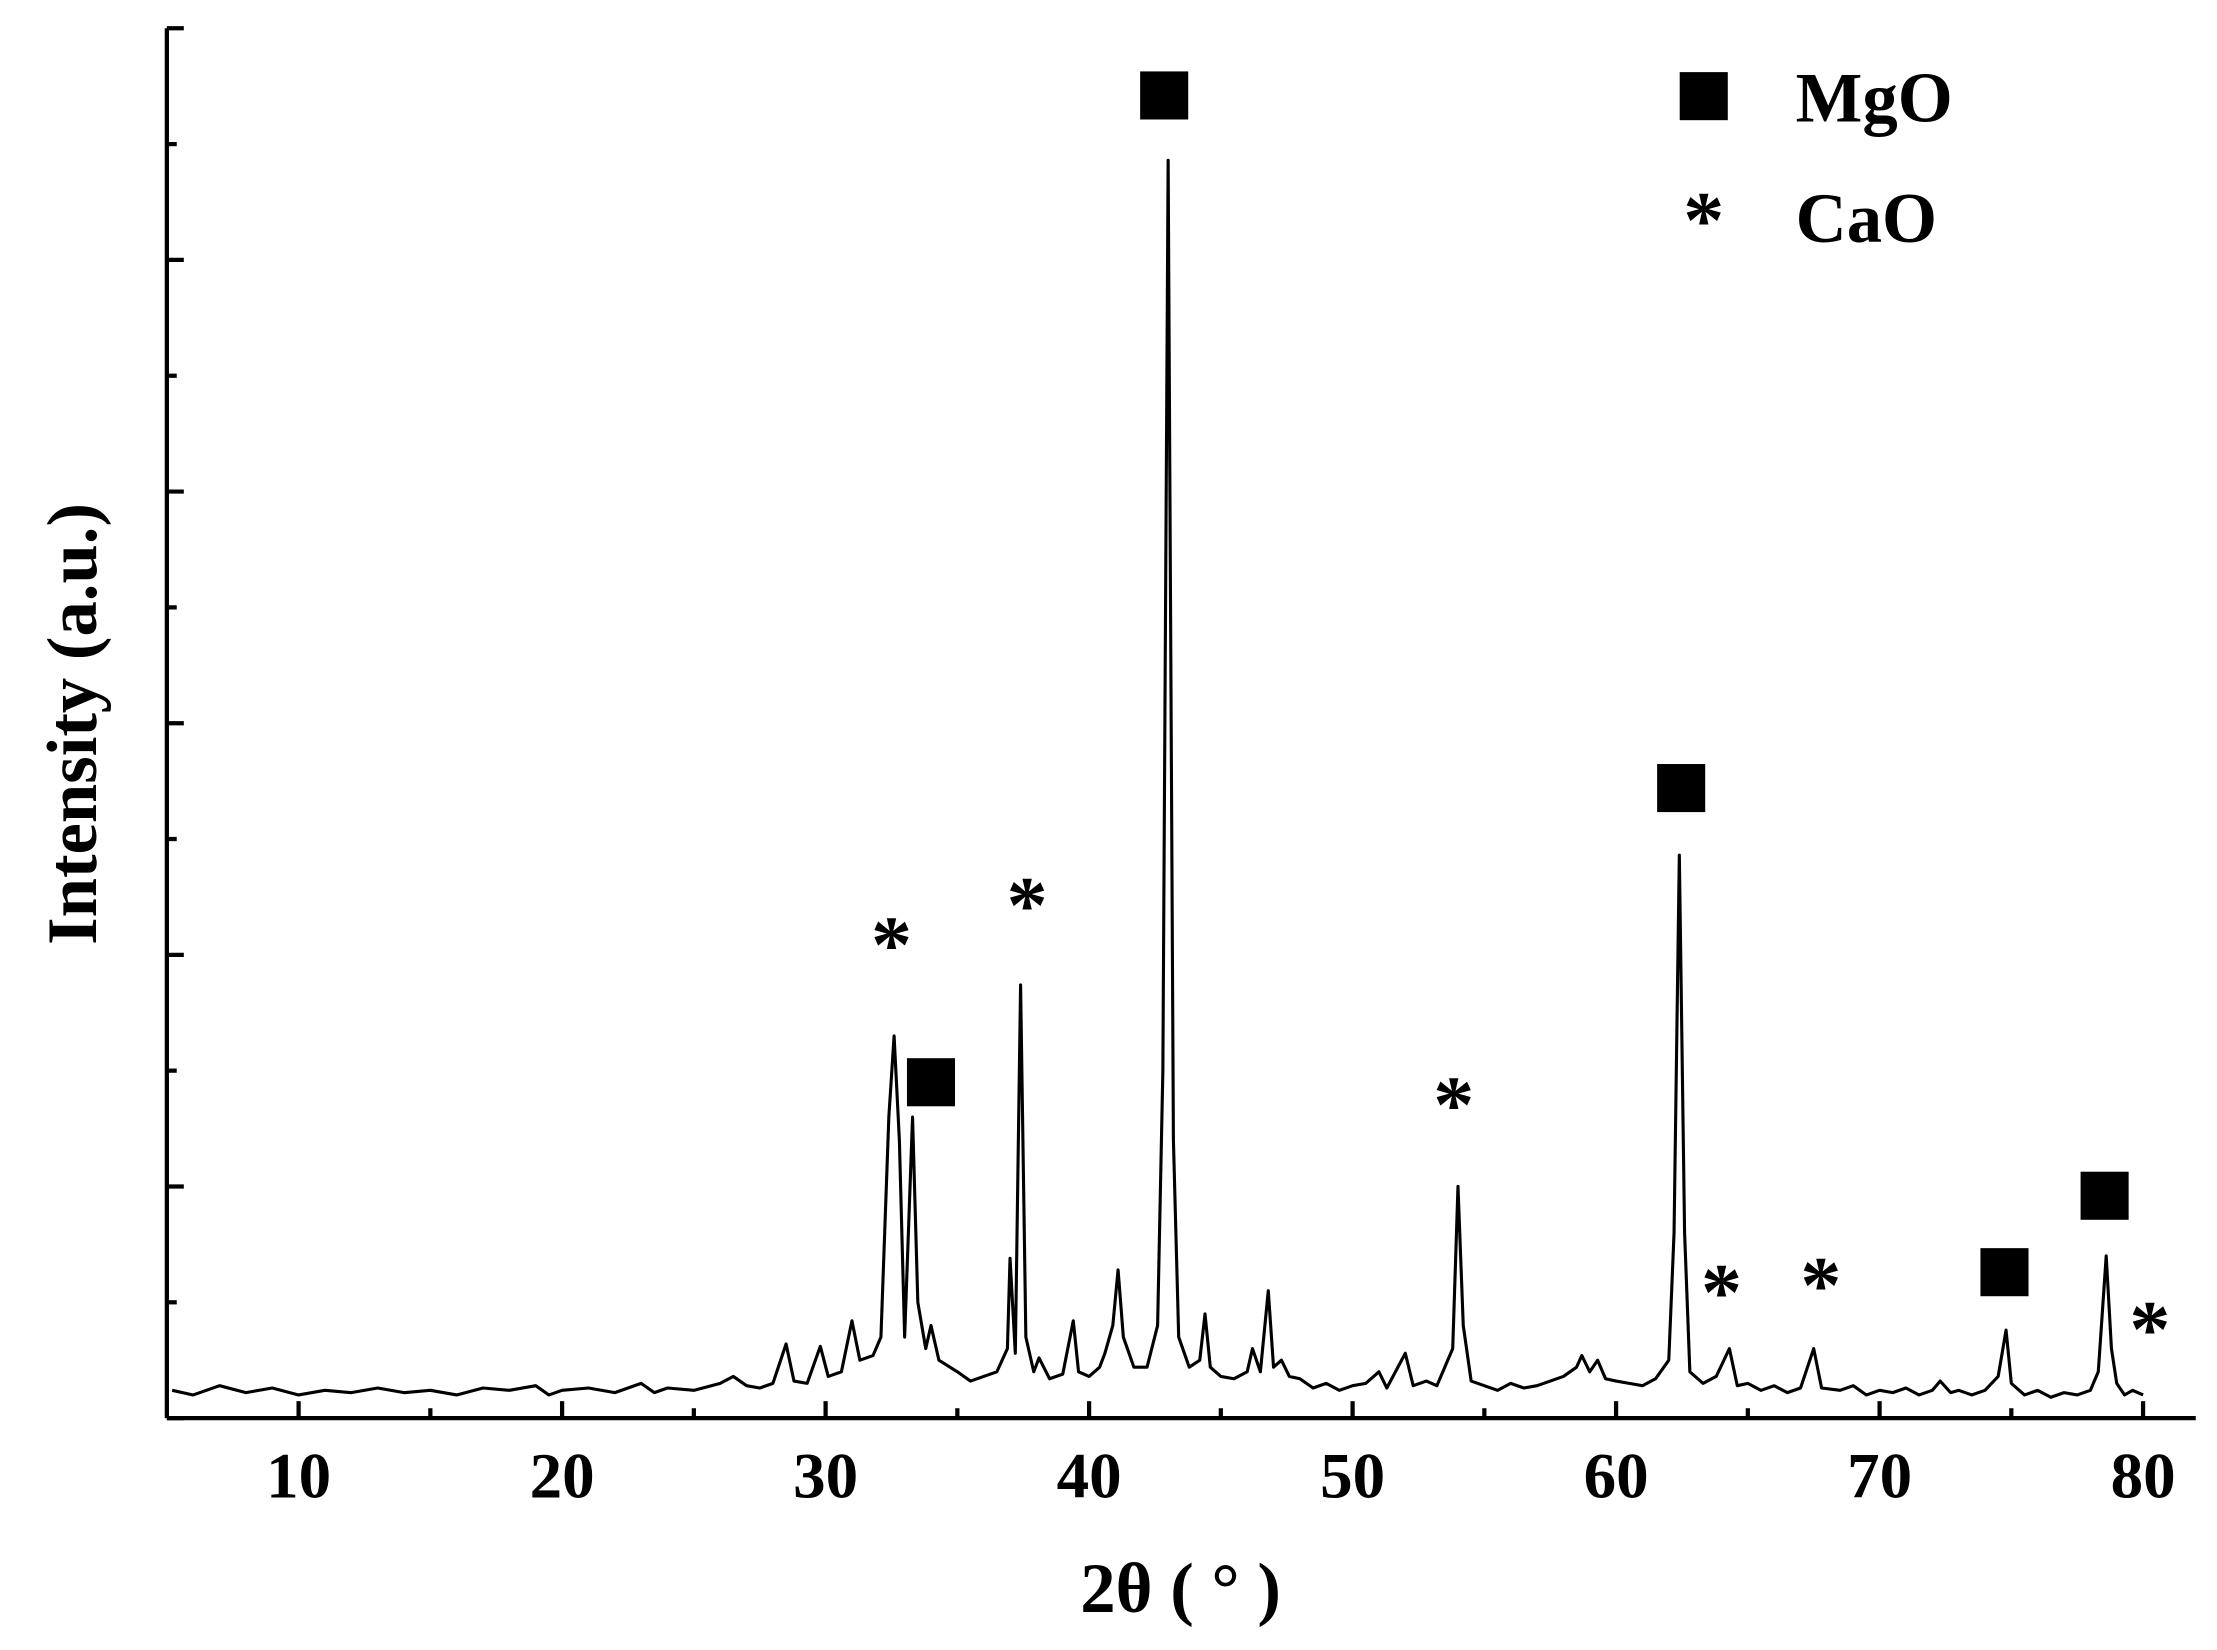 Image resolution: width=2217 pixels, height=1650 pixels. I want to click on x-tick-label: 60, so click(1616, 1476).